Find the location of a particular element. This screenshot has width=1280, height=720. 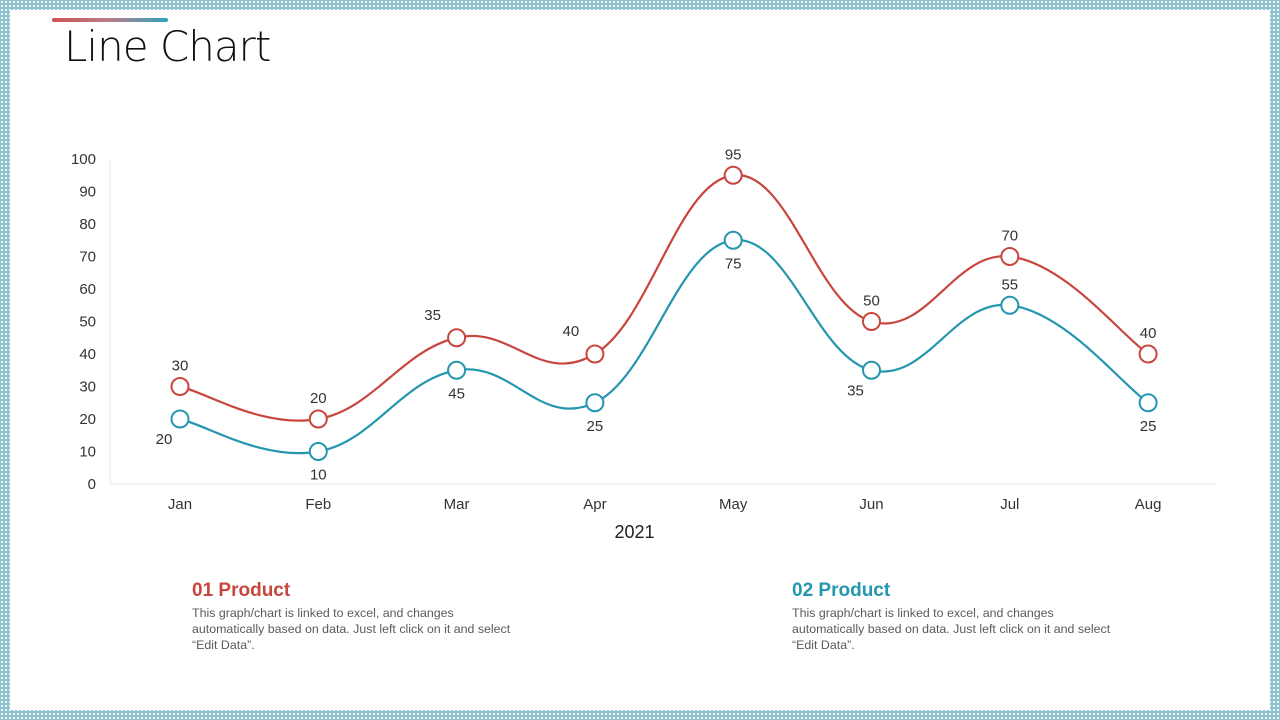

series-2-data-label-jul: 55 is located at coordinates (1009, 284).